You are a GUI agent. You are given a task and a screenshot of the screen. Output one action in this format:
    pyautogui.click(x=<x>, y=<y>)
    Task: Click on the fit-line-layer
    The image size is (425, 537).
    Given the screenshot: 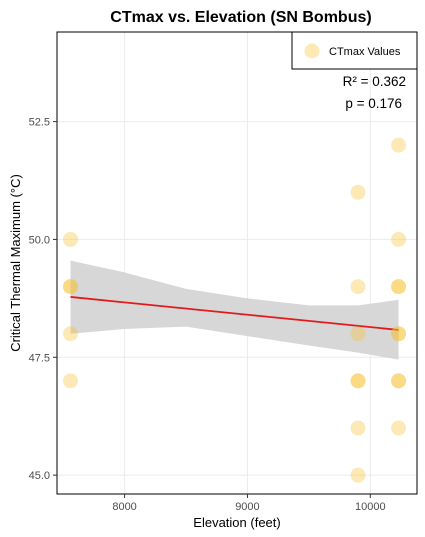 What is the action you would take?
    pyautogui.click(x=234, y=313)
    